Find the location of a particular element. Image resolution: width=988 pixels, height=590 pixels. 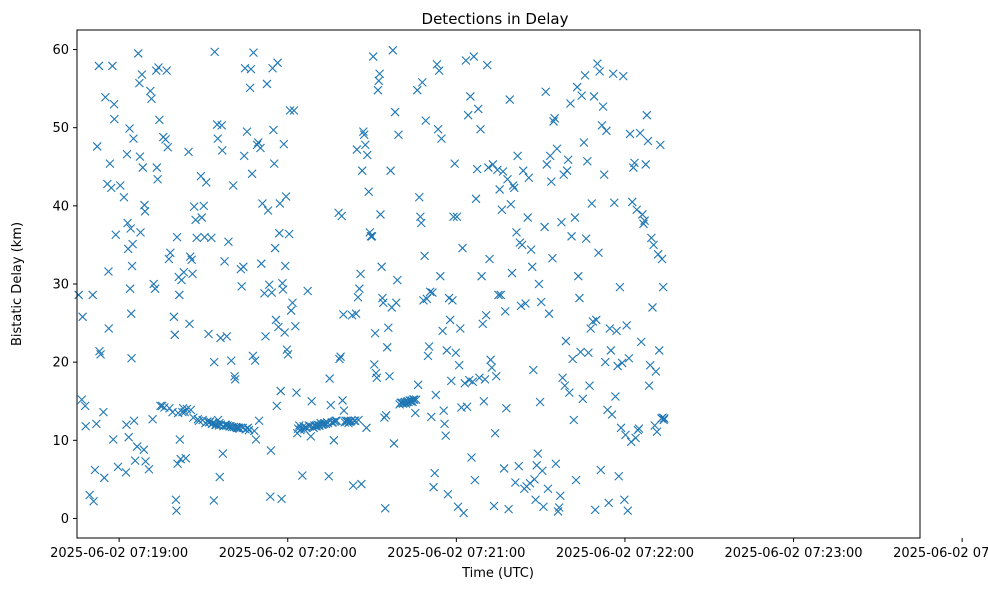

chart-title: Detections in Delay is located at coordinates (495, 19).